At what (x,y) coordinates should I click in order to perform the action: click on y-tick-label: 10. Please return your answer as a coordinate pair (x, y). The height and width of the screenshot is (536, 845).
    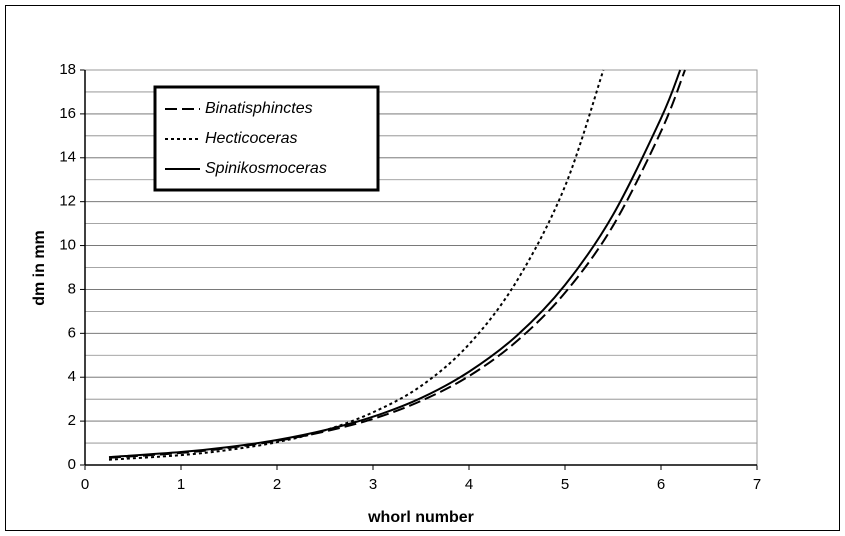
    Looking at the image, I should click on (67, 245).